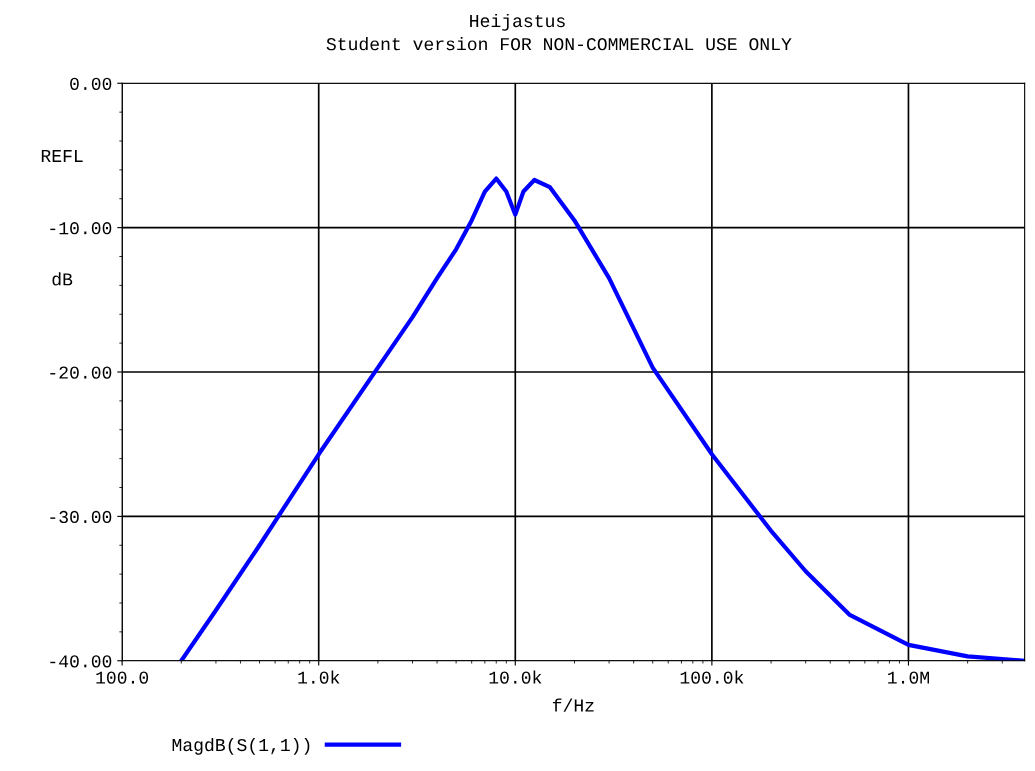 The width and height of the screenshot is (1035, 771). I want to click on x-tick-label: 1.0M, so click(908, 677).